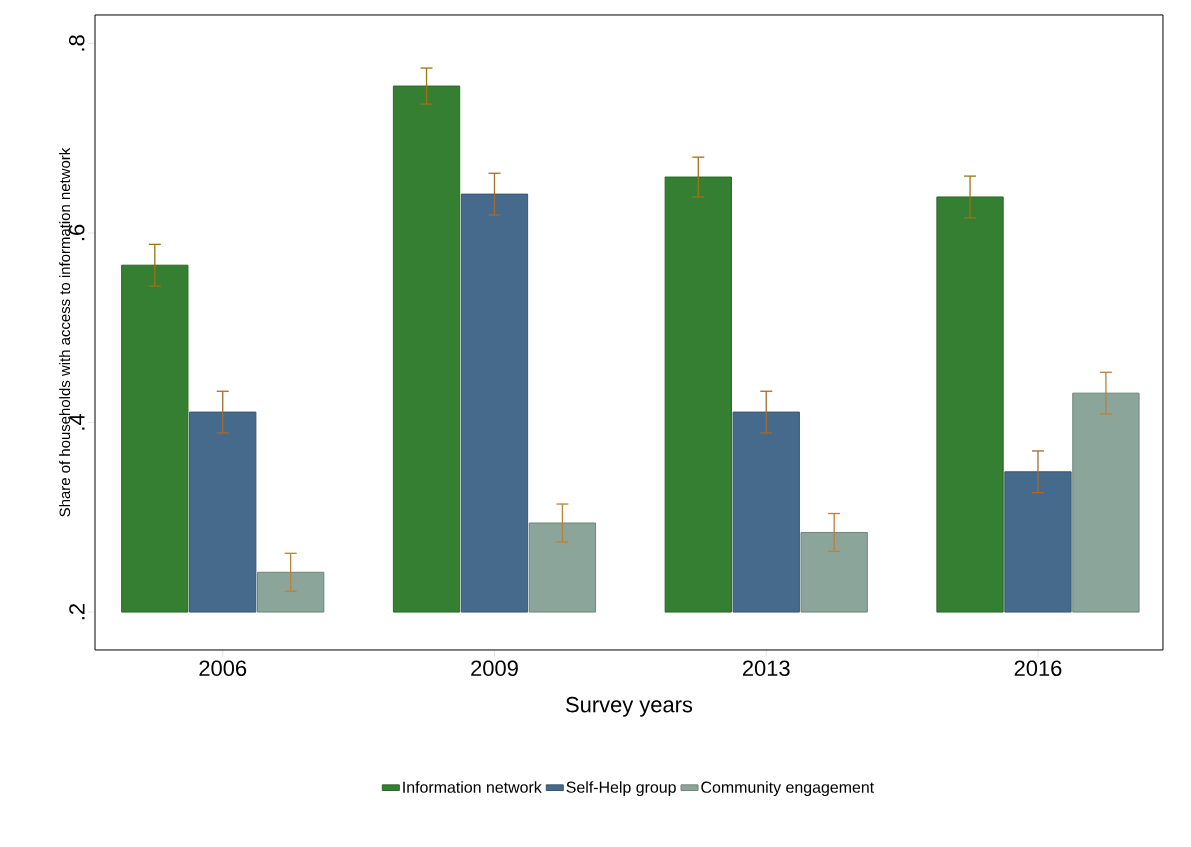  I want to click on y-tick-label: .6, so click(76, 232).